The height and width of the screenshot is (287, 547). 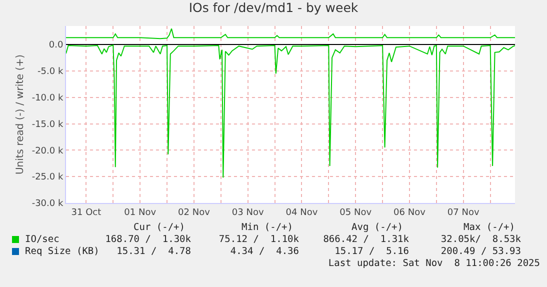 I want to click on text: 15.17 / 5.16, so click(x=371, y=252).